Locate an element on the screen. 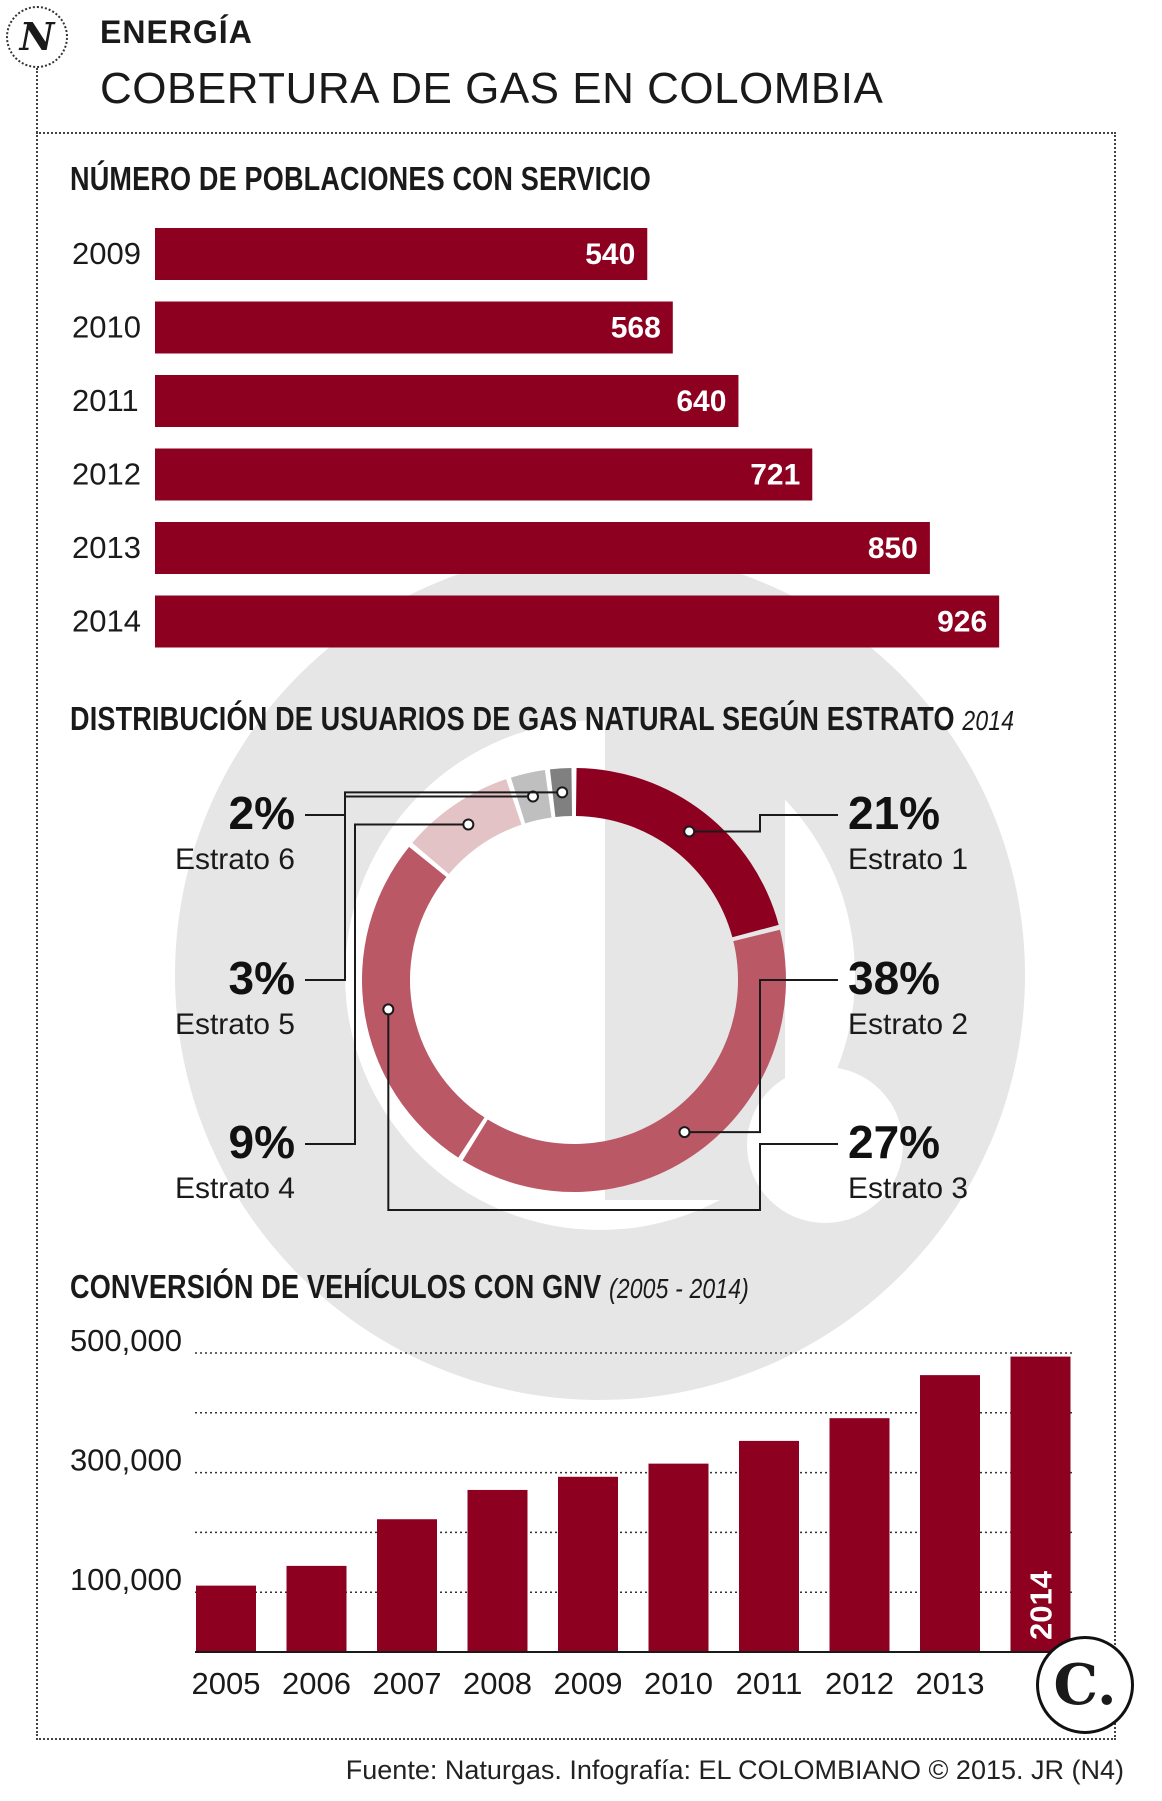 The image size is (1162, 1801). x-tick-label: 2008 is located at coordinates (497, 1683).